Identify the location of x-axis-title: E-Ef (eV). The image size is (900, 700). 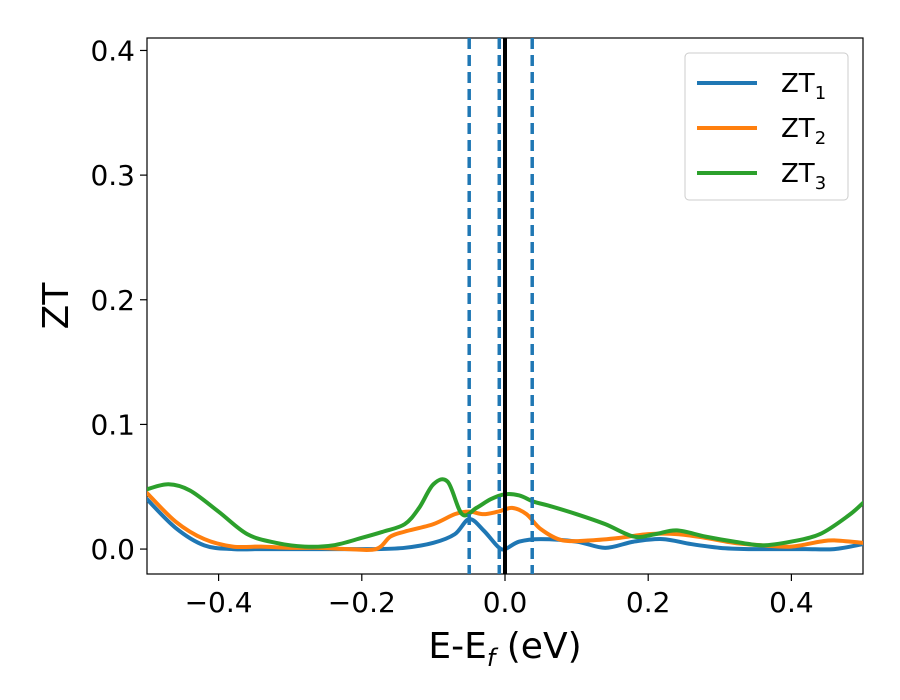
(504, 649).